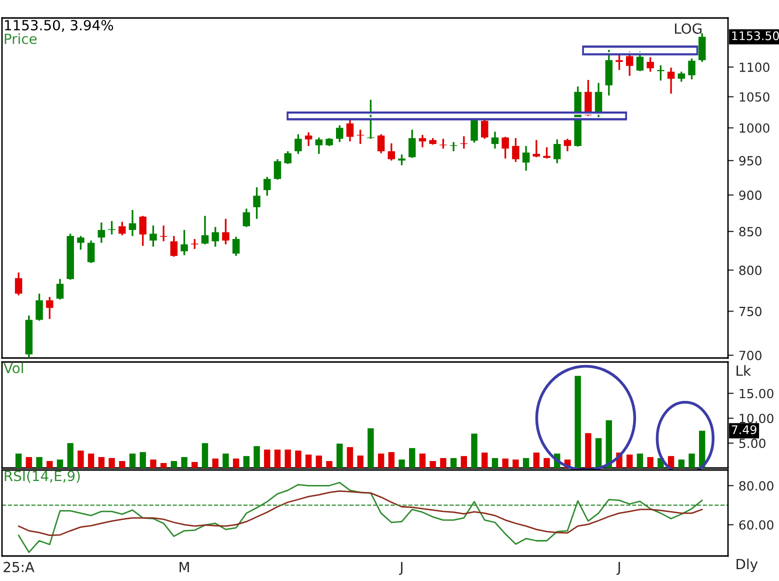 The width and height of the screenshot is (779, 581). What do you see at coordinates (743, 370) in the screenshot?
I see `y-axis-title: Lk` at bounding box center [743, 370].